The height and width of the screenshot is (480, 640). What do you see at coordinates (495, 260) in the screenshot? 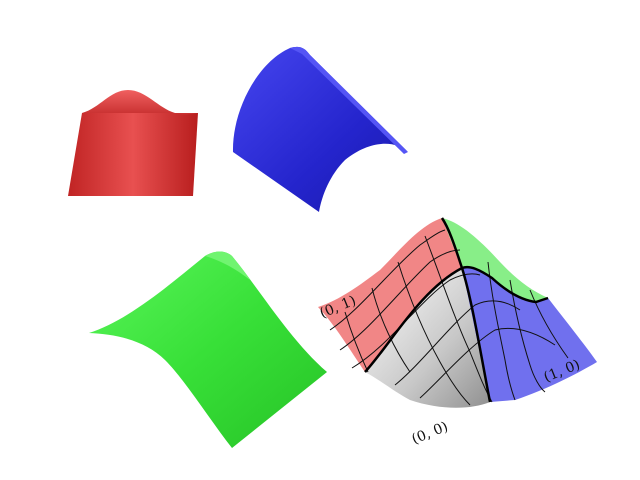
I see `green-patch` at bounding box center [495, 260].